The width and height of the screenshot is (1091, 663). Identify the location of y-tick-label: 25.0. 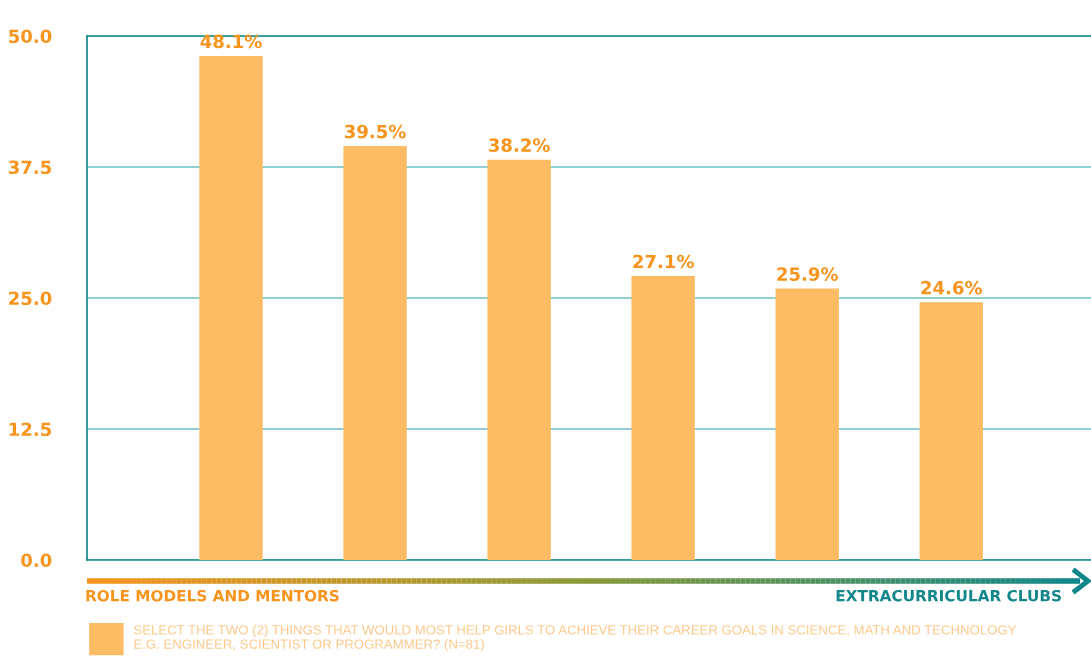
(30, 298).